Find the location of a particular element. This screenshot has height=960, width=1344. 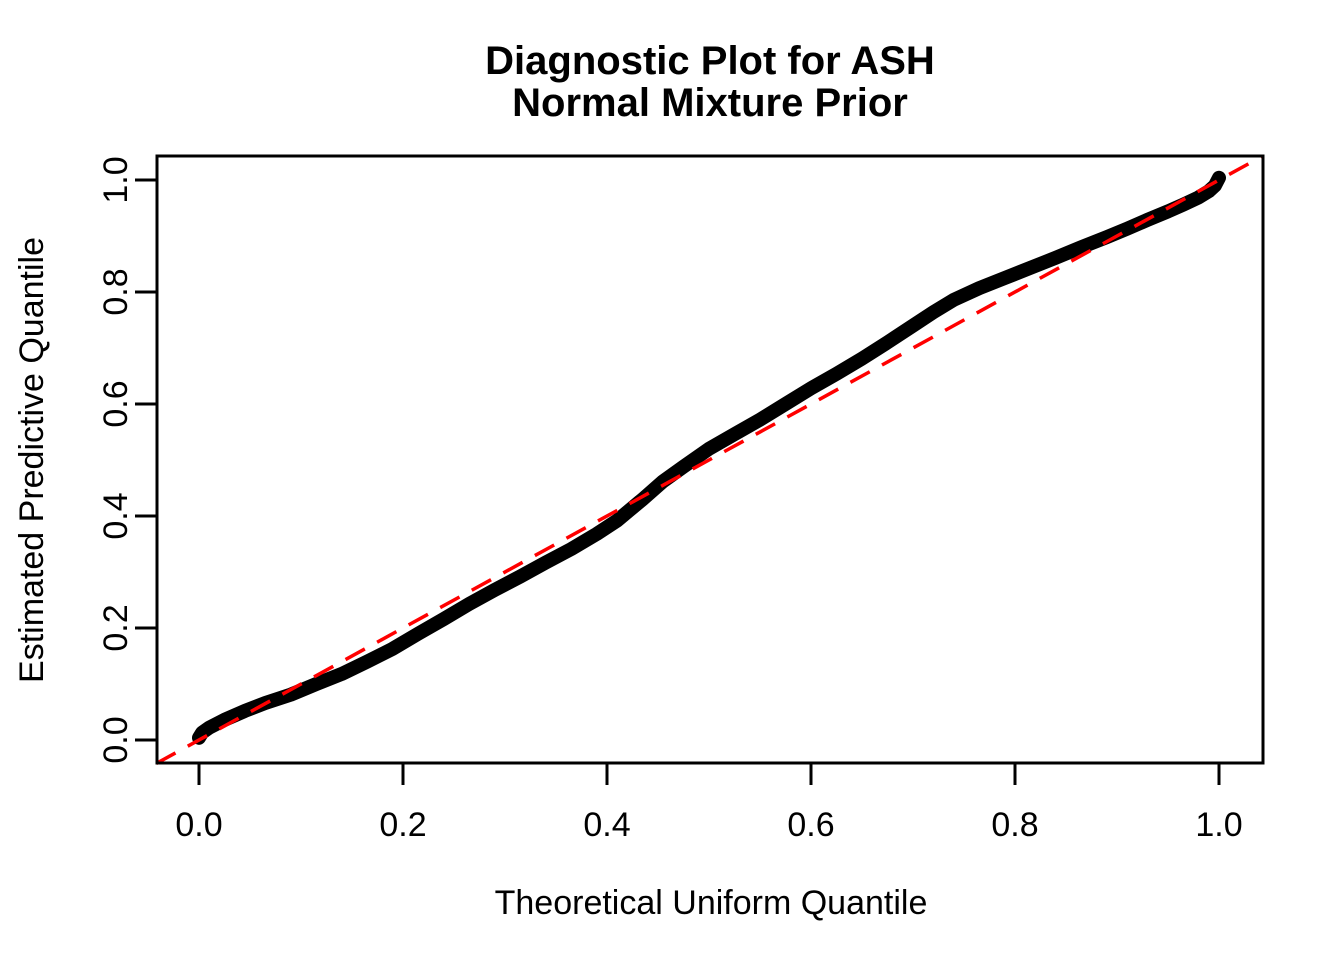

y-axis-tick-label: 1.0 is located at coordinates (116, 179).